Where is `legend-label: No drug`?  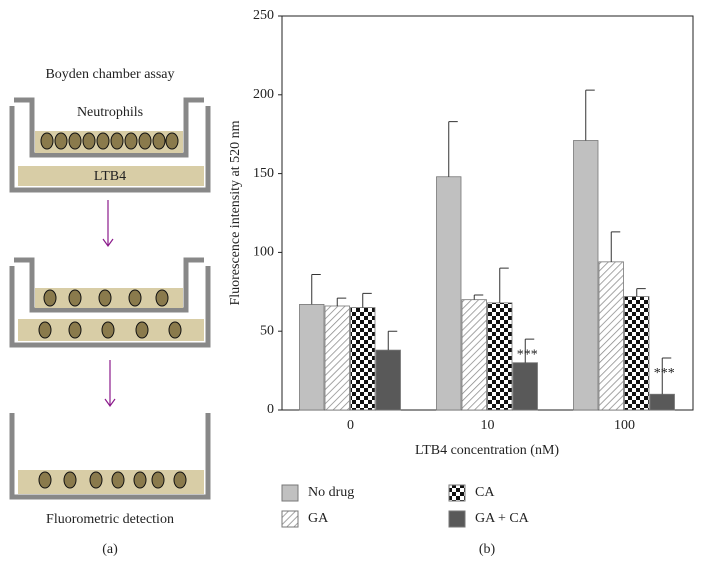
legend-label: No drug is located at coordinates (331, 492).